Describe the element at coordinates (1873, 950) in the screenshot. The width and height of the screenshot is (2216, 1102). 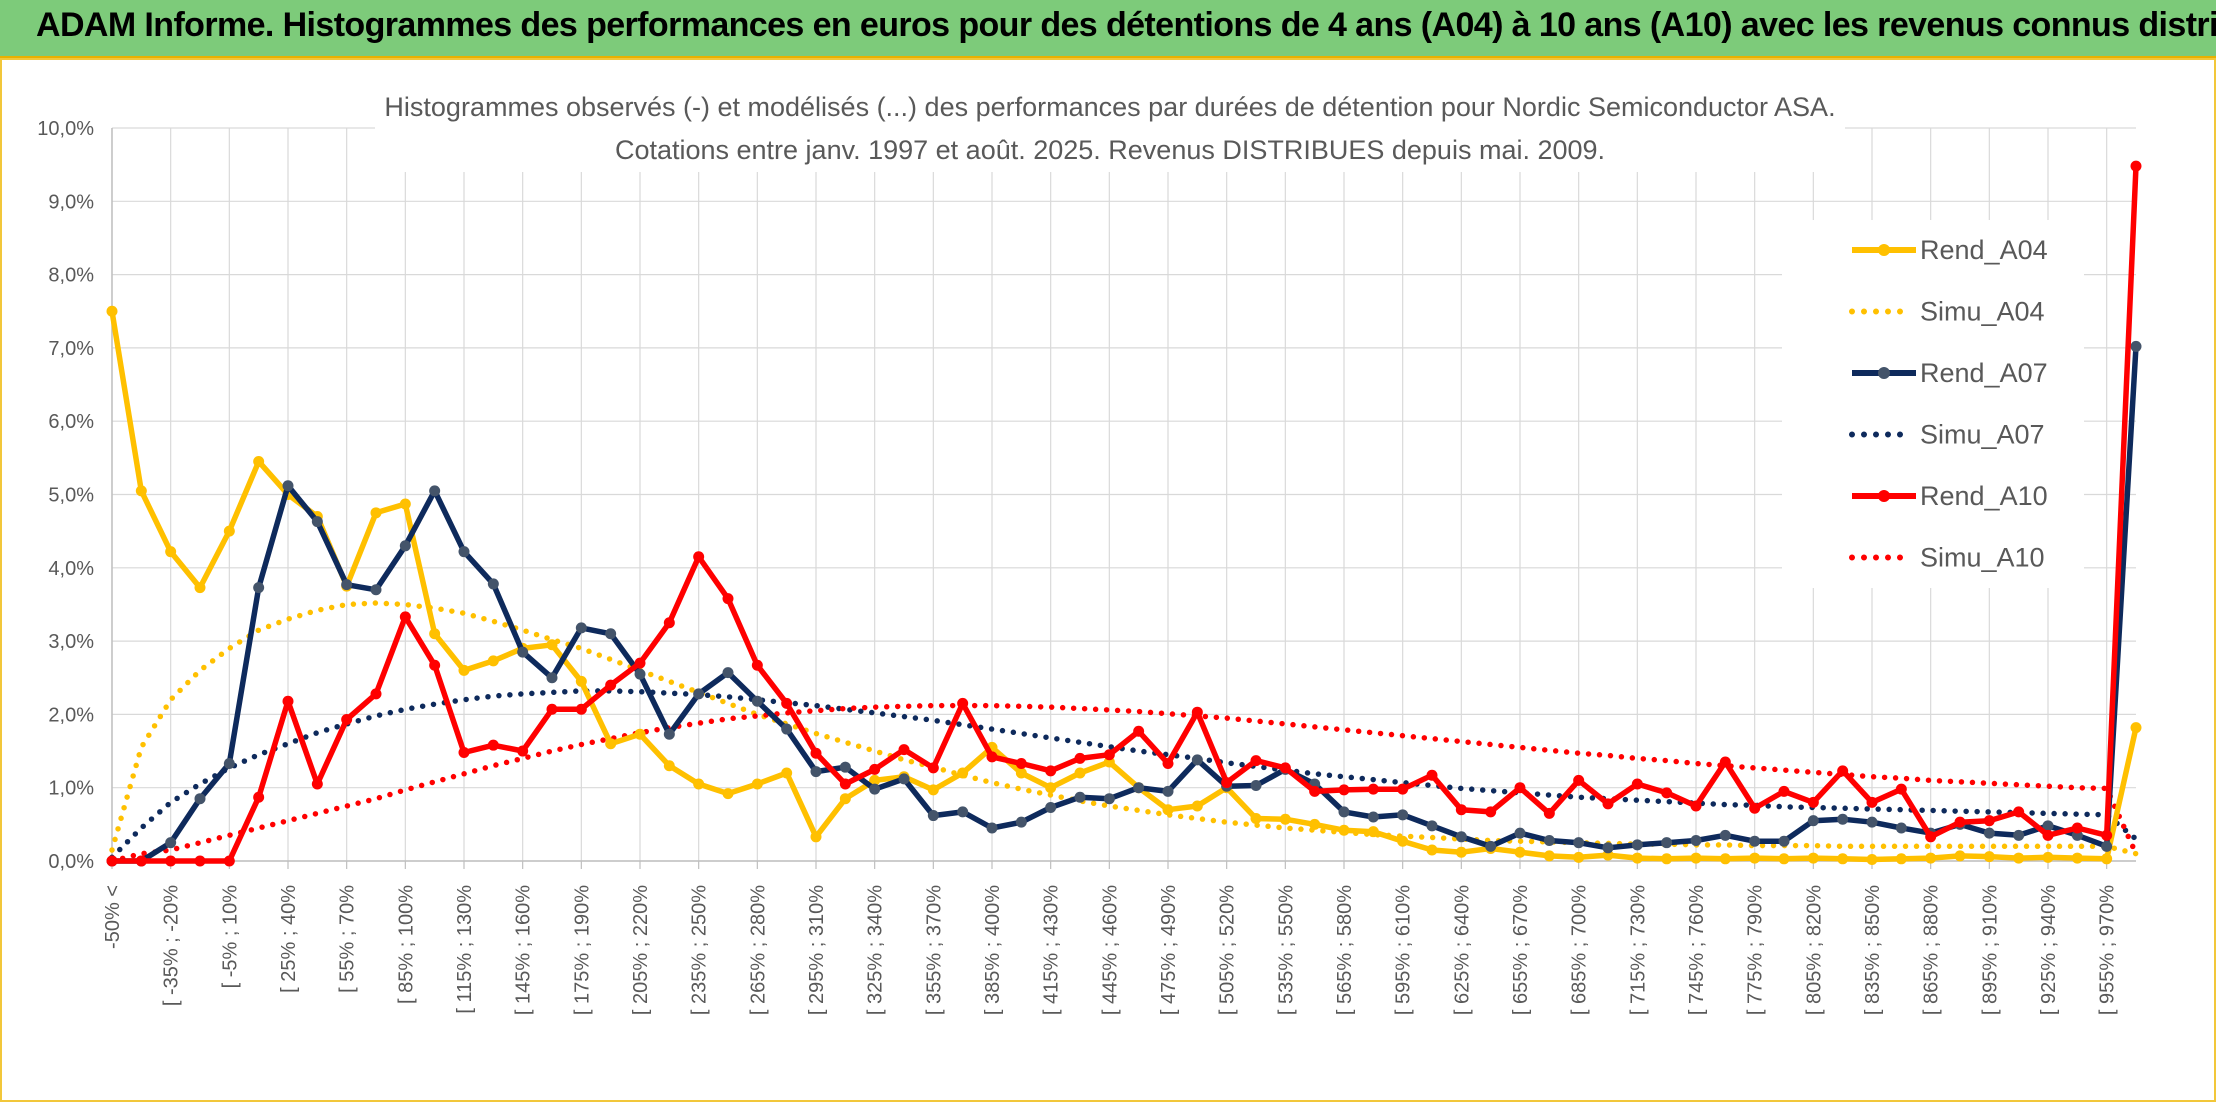
I see `x-tick-label: [ 835% ; 850%` at that location.